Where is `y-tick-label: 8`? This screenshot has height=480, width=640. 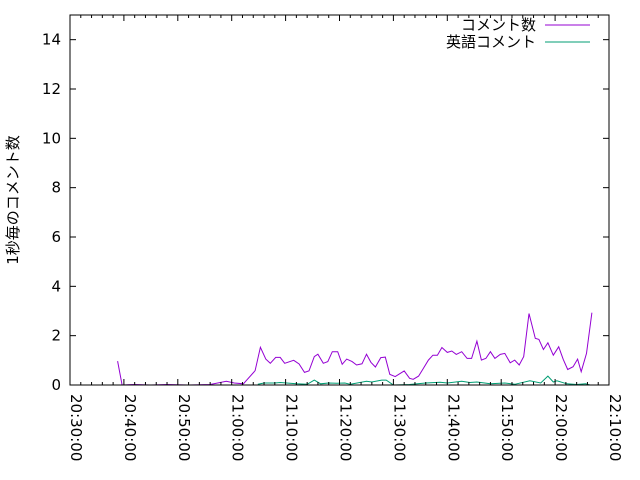
y-tick-label: 8 is located at coordinates (56, 188).